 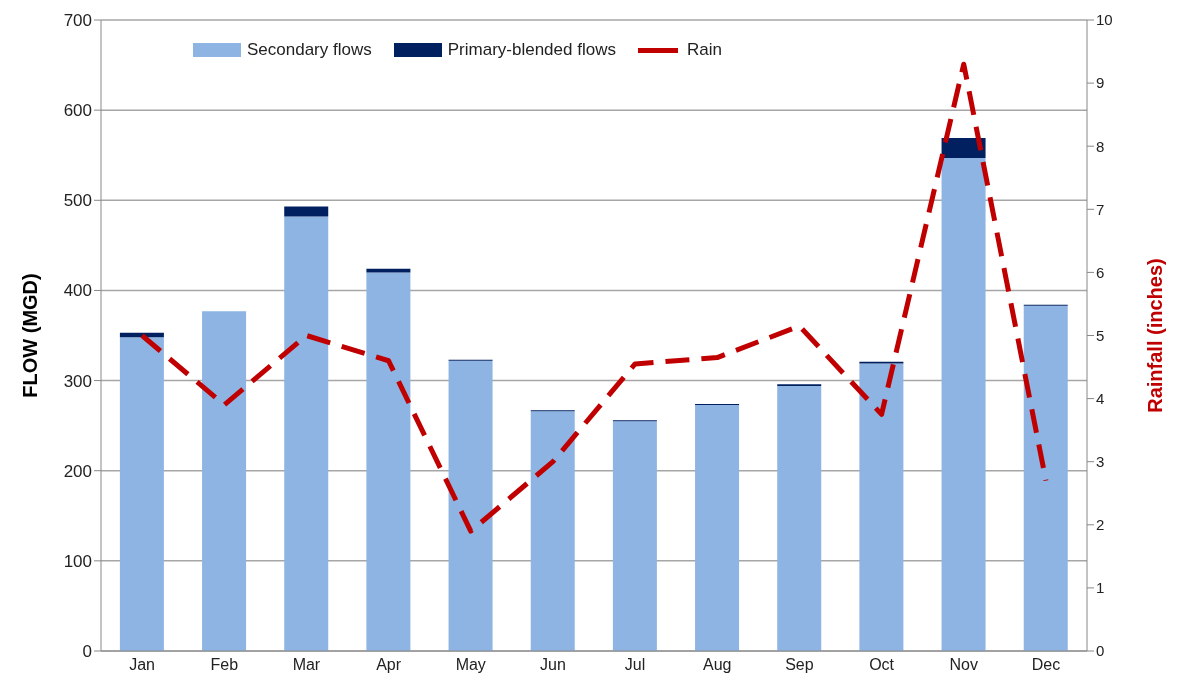 What do you see at coordinates (1100, 209) in the screenshot?
I see `y2-tick-label: 7` at bounding box center [1100, 209].